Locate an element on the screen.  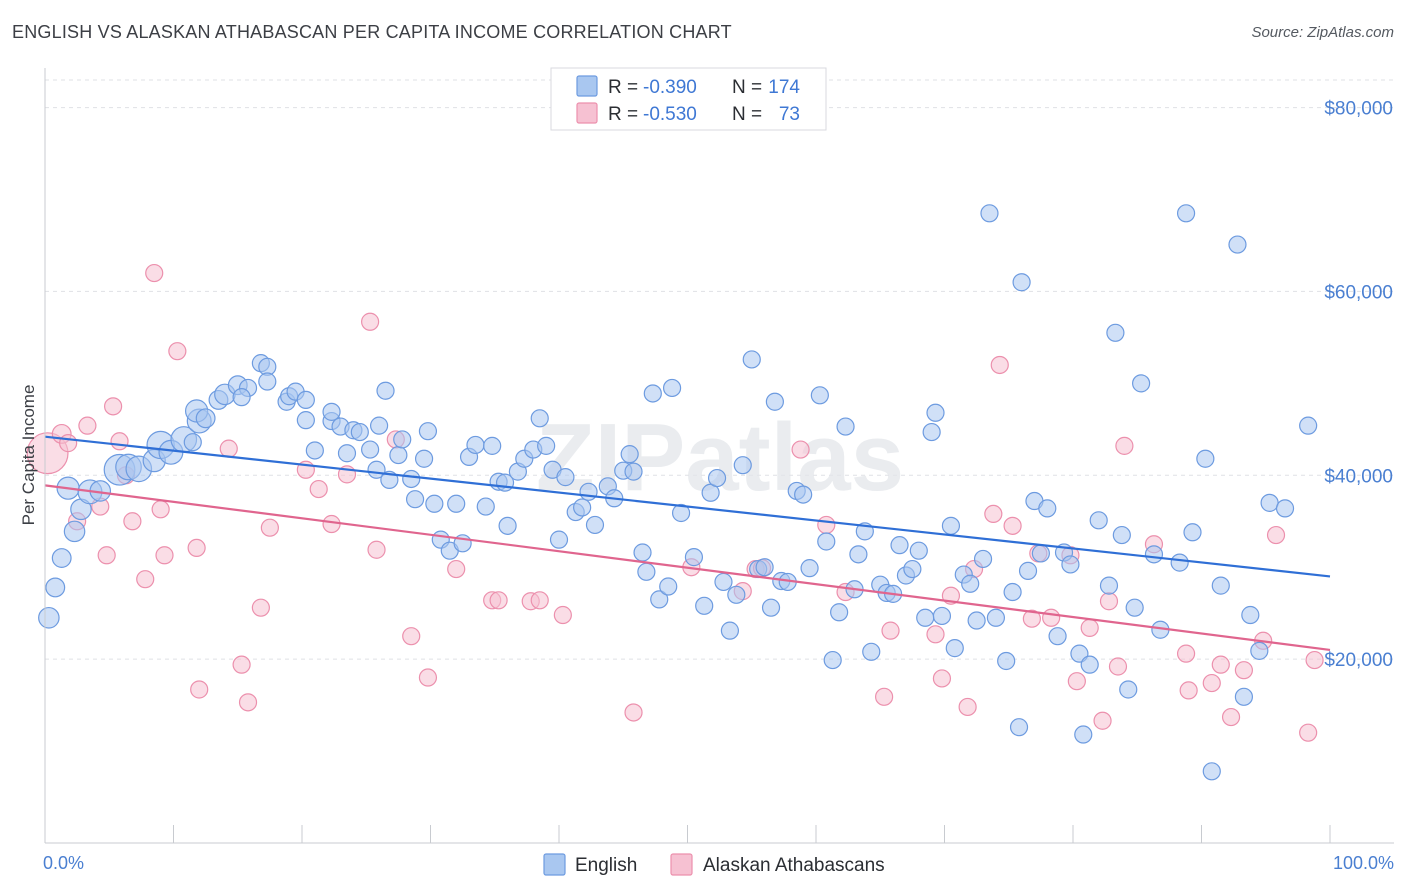
legend-r-label-1: R = is located at coordinates (623, 87).